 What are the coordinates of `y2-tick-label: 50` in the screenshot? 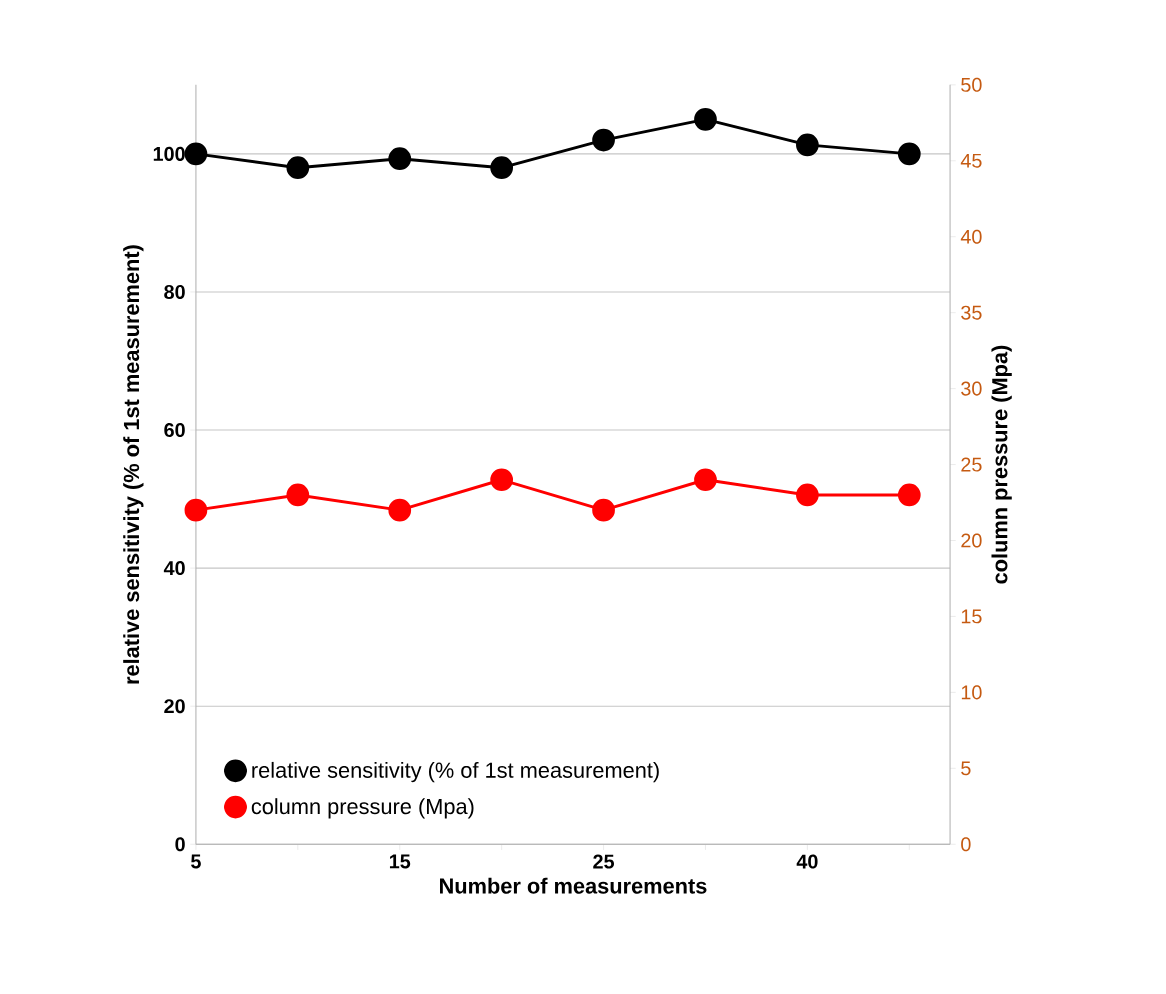 It's located at (971, 85).